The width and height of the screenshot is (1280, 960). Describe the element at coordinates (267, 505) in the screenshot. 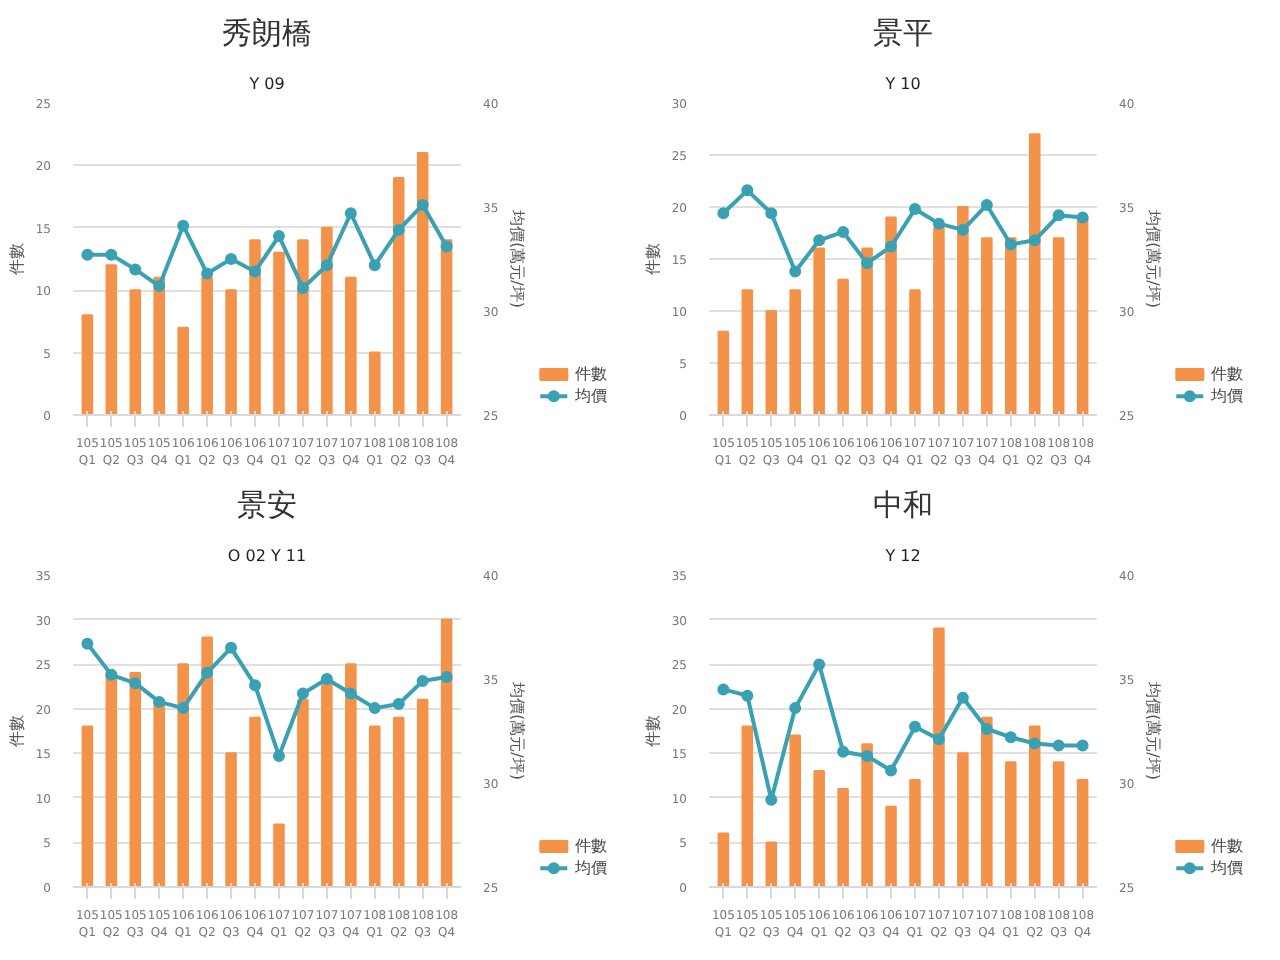

I see `chart-title: 景安` at that location.